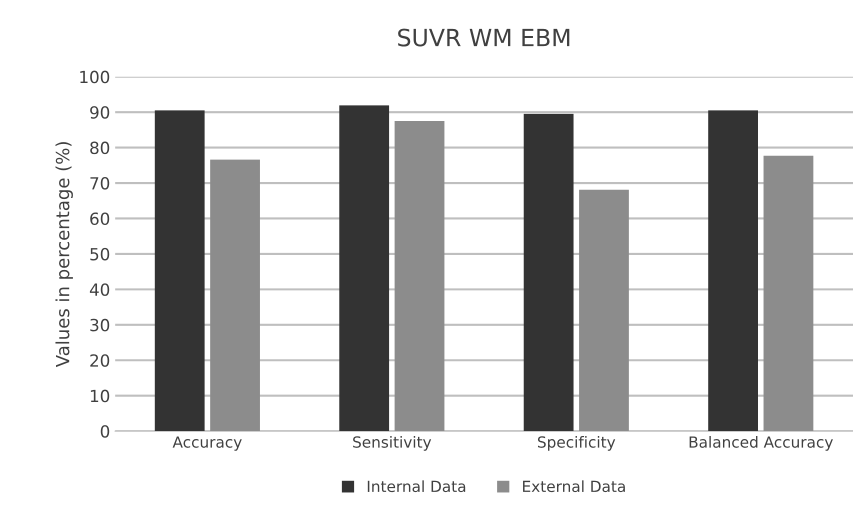 This screenshot has height=529, width=853. What do you see at coordinates (574, 486) in the screenshot?
I see `legend-label: External Data` at bounding box center [574, 486].